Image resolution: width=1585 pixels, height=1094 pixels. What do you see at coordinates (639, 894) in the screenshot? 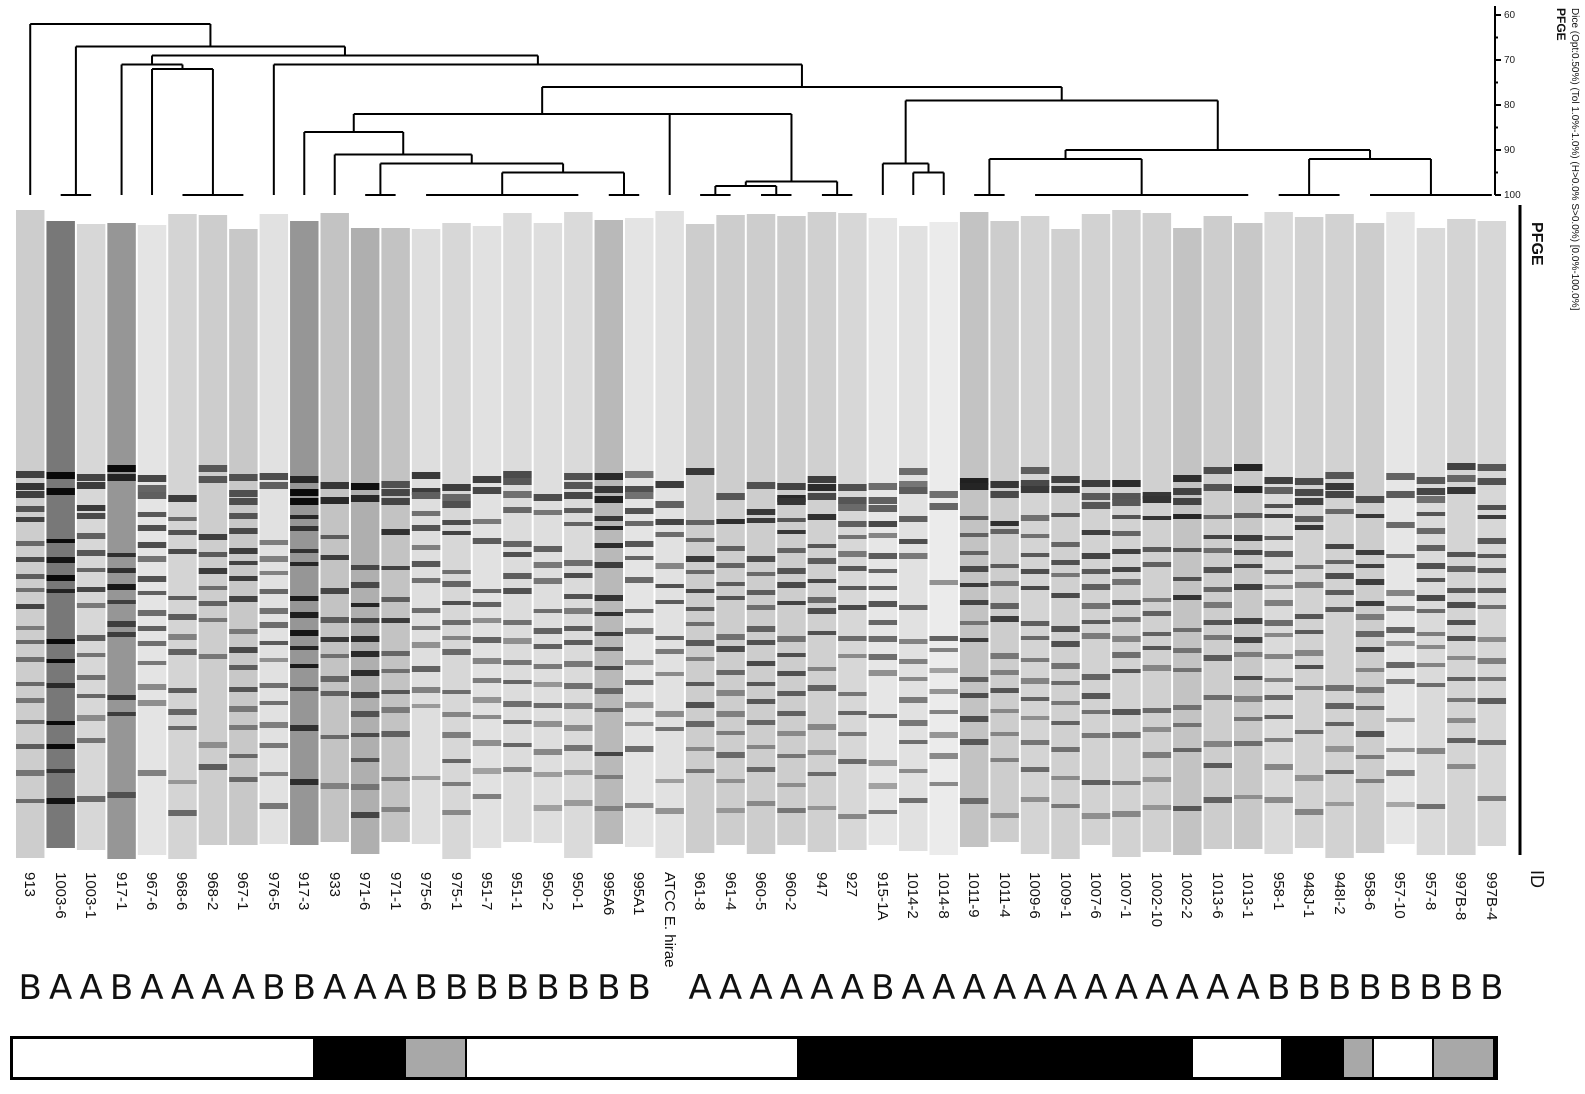
I see `lane-id-label: 995A1` at bounding box center [639, 894].